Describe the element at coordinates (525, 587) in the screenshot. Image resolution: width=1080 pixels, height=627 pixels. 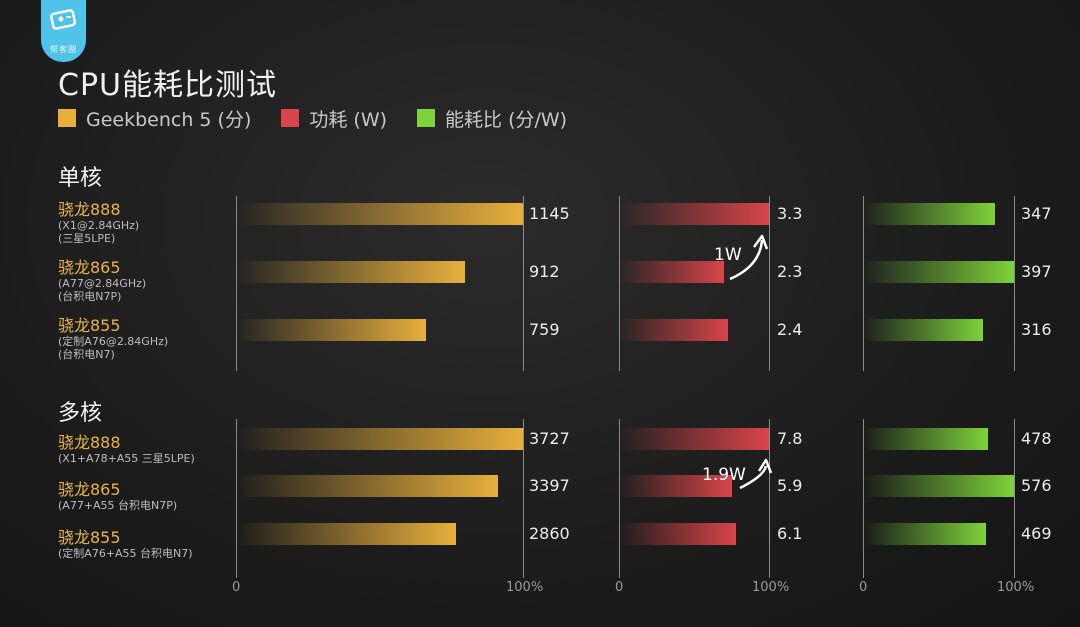
I see `axis-tick-score-max: 100%` at that location.